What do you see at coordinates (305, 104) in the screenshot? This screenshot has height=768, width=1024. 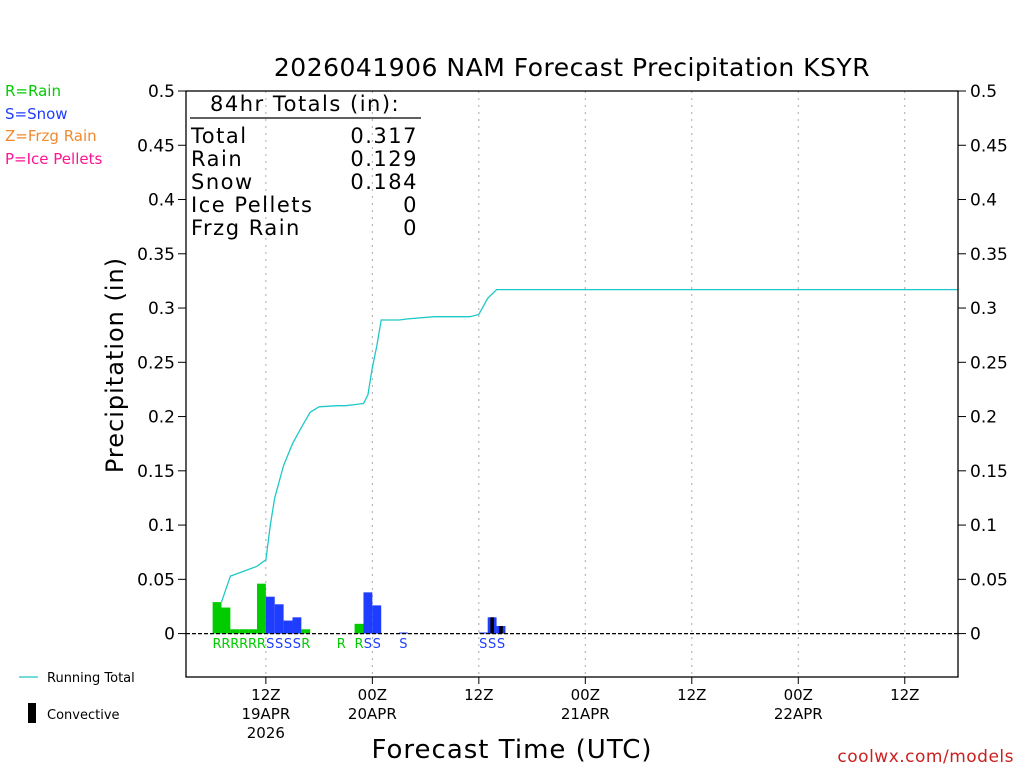 I see `totals-header: 84hr Totals (in):` at bounding box center [305, 104].